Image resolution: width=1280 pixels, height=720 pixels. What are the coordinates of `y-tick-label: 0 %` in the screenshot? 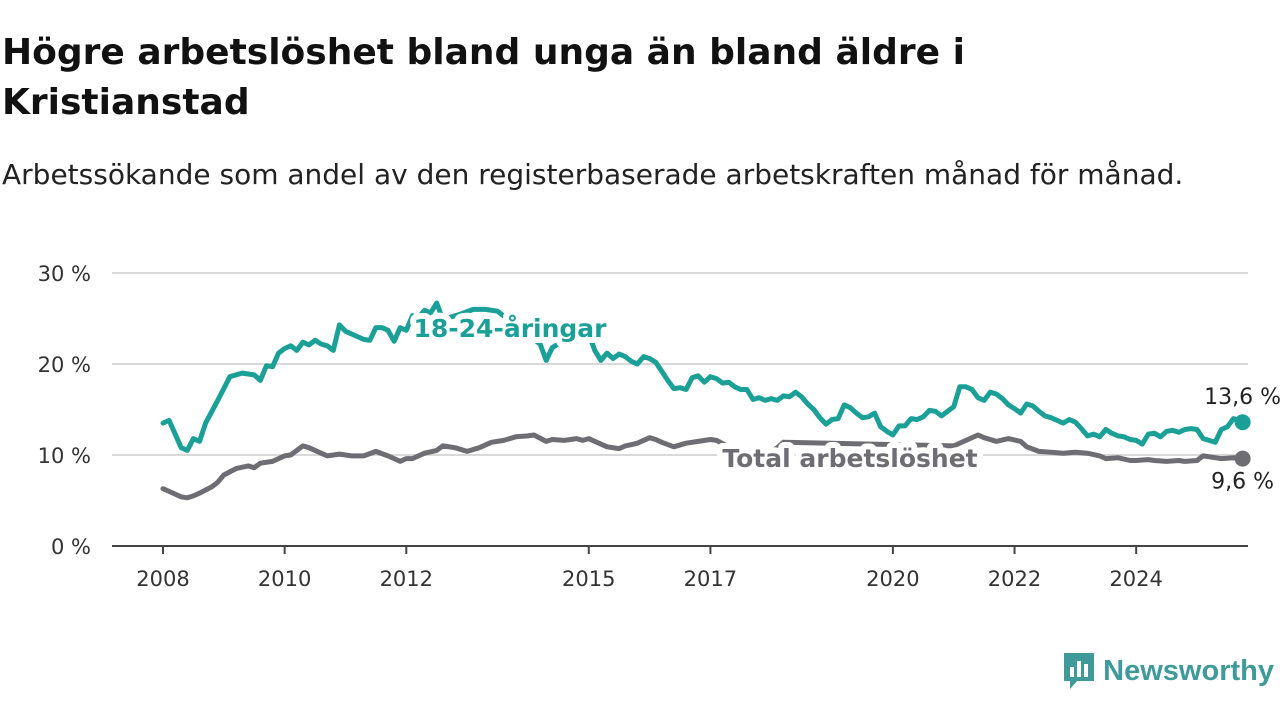 It's located at (71, 547).